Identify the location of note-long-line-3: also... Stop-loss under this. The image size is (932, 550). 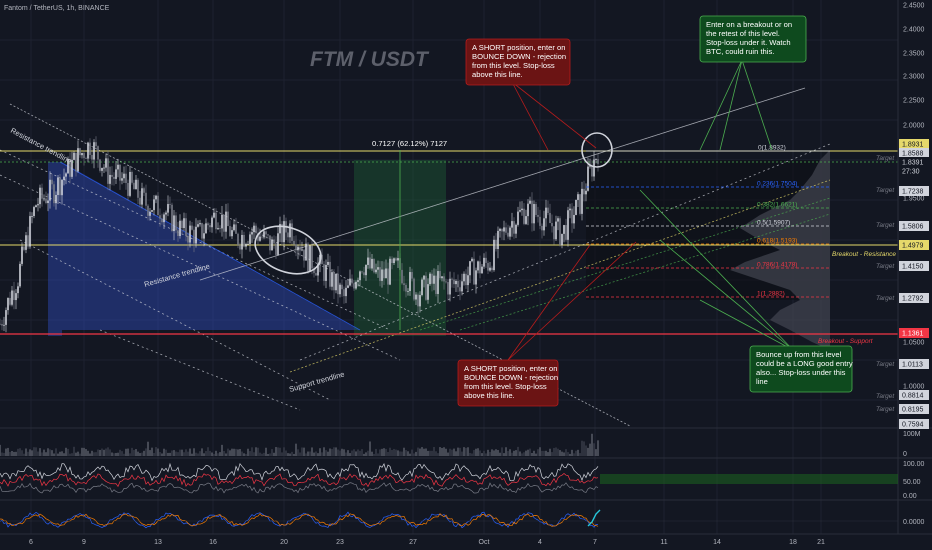
(801, 372).